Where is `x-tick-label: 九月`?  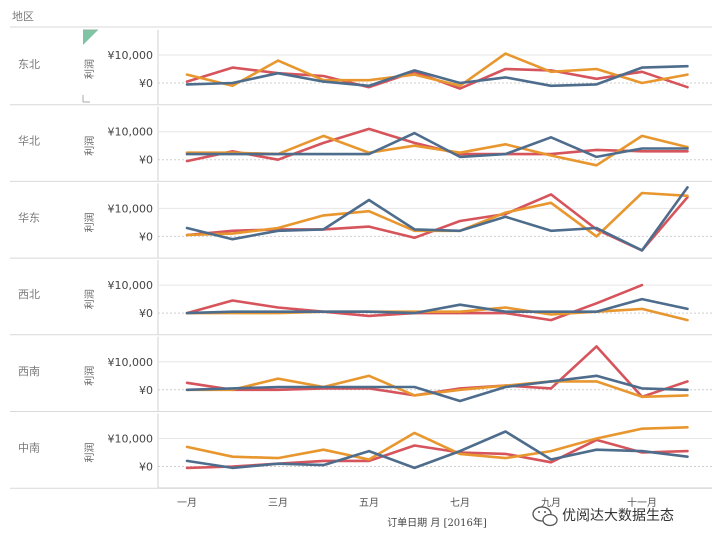
x-tick-label: 九月 is located at coordinates (551, 503).